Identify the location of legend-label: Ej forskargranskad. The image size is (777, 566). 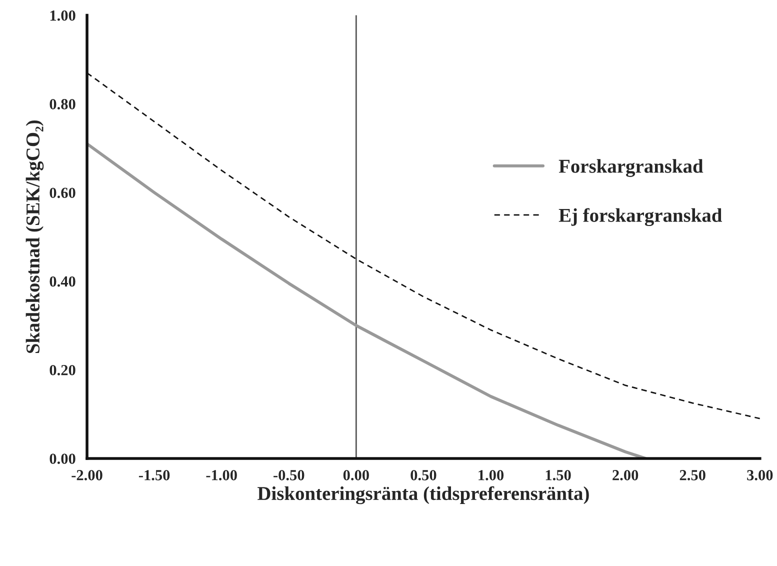
(640, 217).